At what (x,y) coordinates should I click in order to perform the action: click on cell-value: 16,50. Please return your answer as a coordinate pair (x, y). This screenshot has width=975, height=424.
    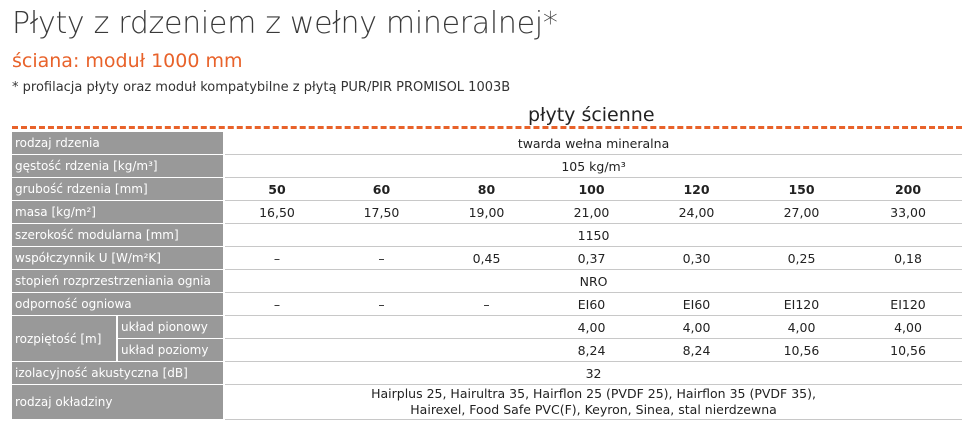
    Looking at the image, I should click on (276, 212).